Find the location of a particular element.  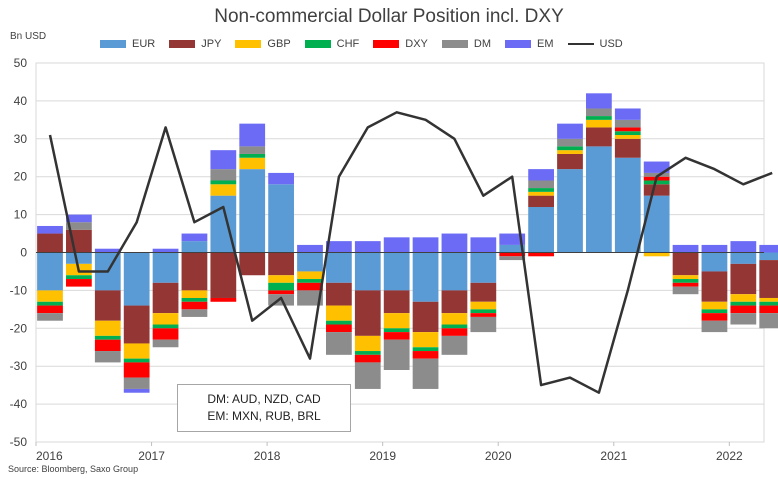

x-tick-label: 2022 is located at coordinates (729, 456).